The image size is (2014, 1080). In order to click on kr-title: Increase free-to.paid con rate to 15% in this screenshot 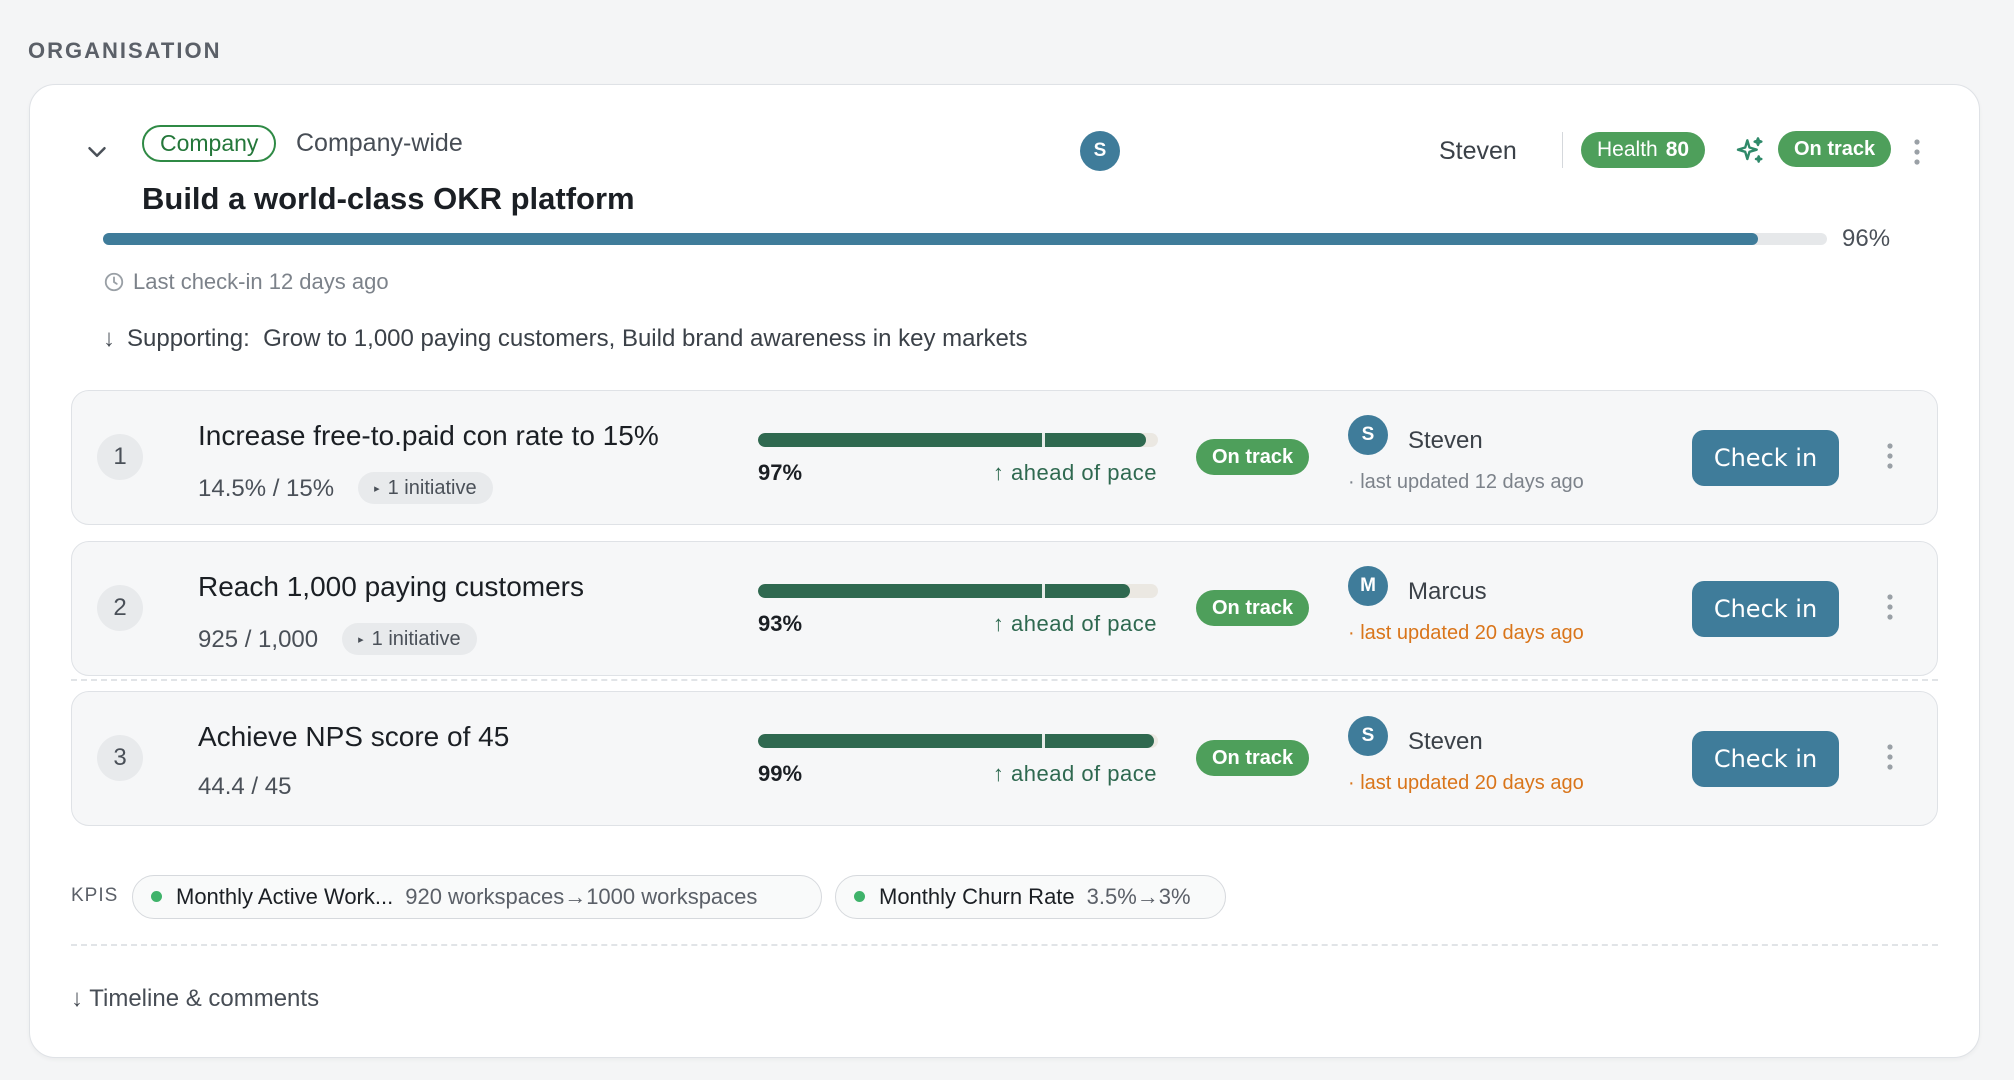, I will do `click(428, 435)`.